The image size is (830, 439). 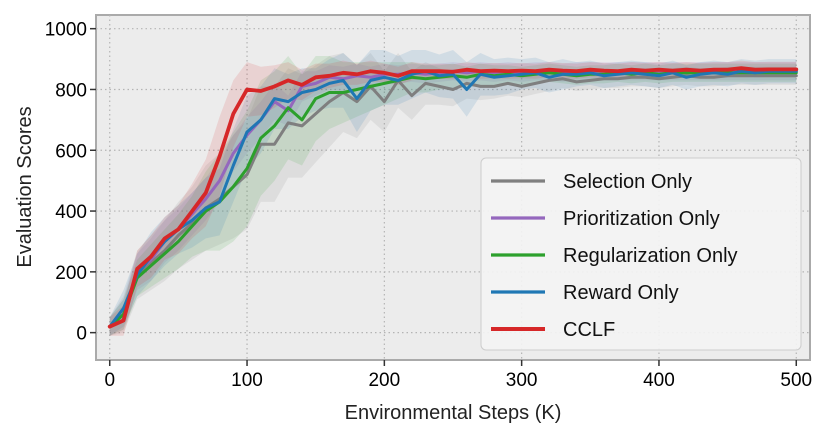 I want to click on x-tick-label: 500, so click(x=796, y=380).